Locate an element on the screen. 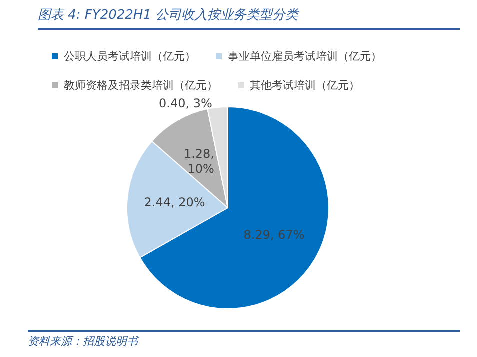  legend-label: 教师资格及招录类培训（亿元） is located at coordinates (141, 85).